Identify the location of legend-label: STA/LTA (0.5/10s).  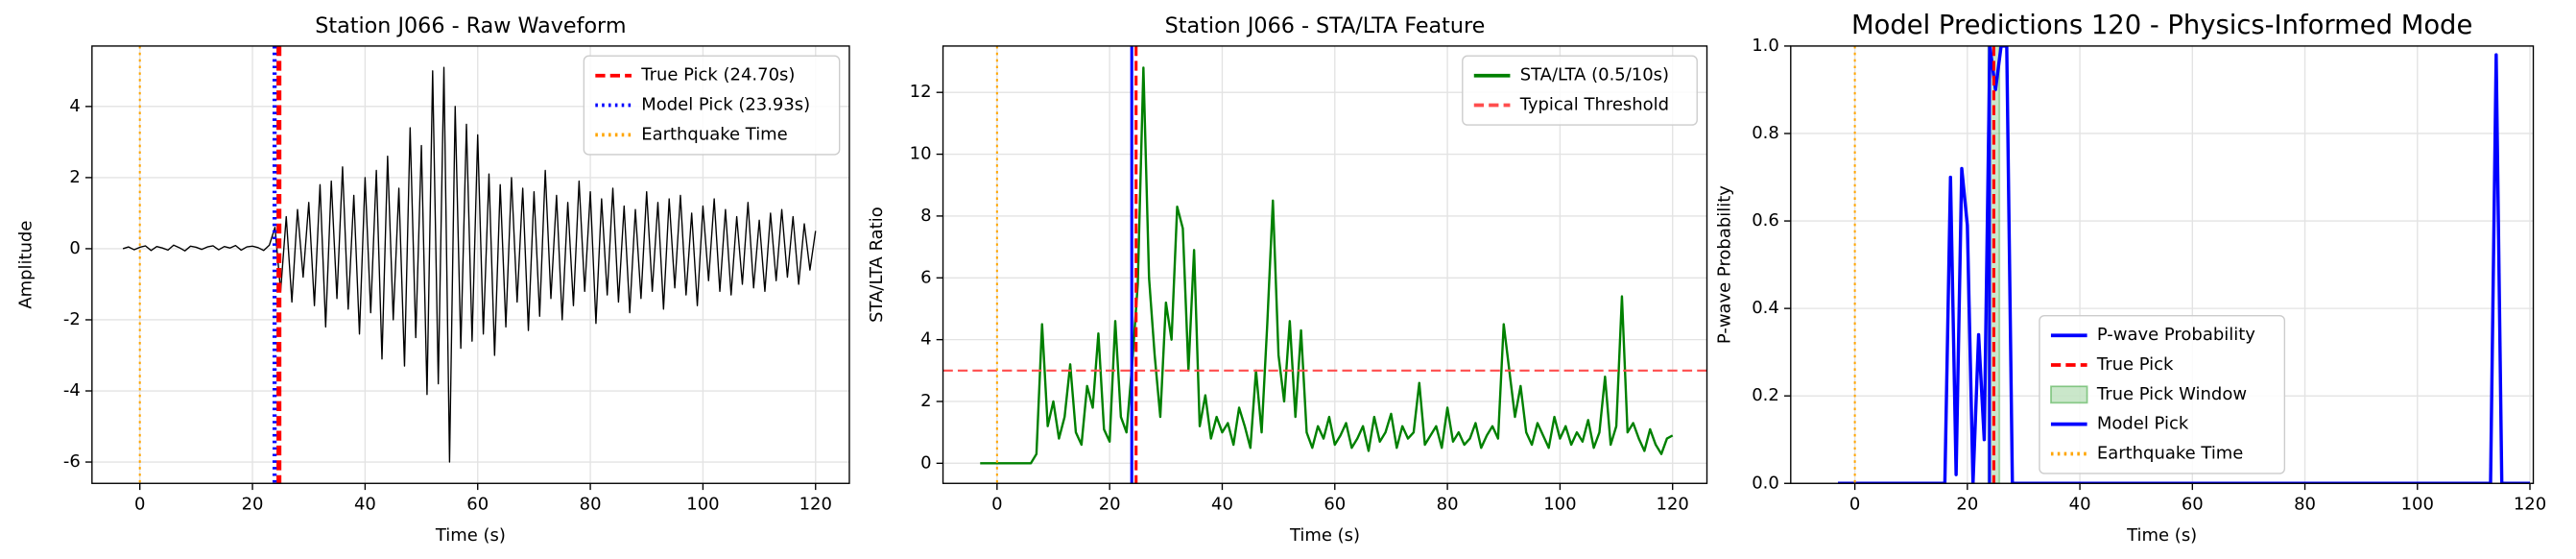
(1594, 75).